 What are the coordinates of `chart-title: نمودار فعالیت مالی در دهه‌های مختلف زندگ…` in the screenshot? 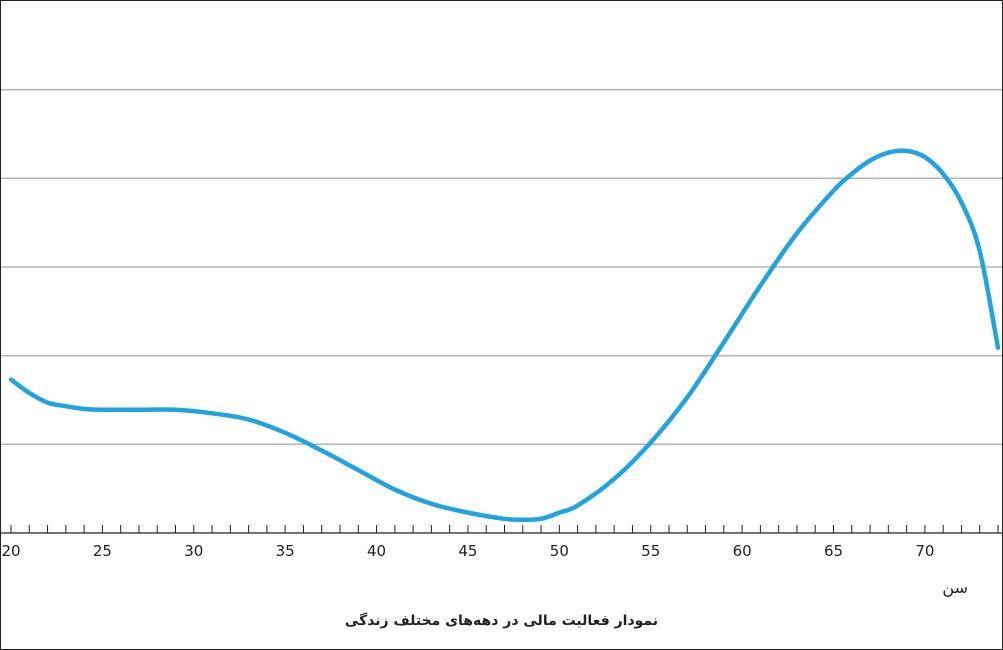 It's located at (501, 621).